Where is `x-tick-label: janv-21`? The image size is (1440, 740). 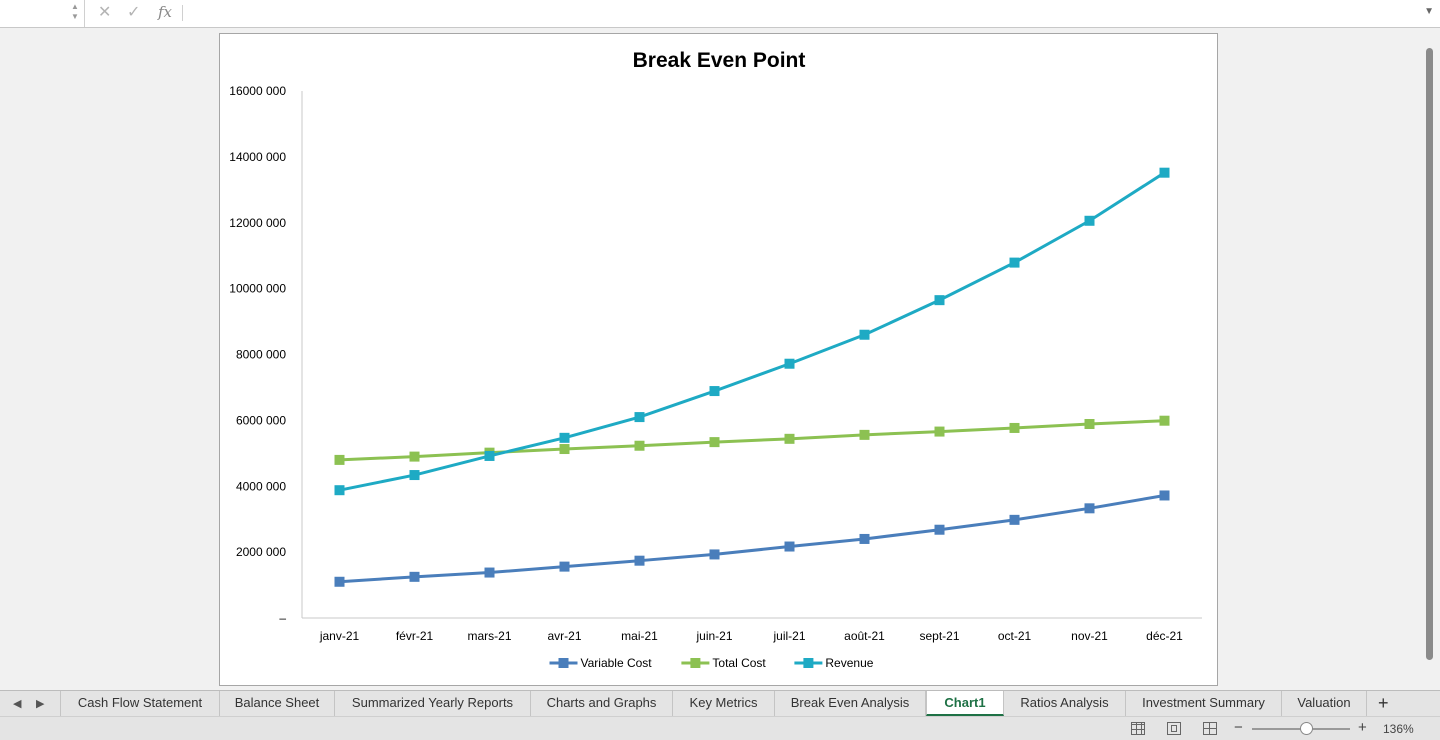 x-tick-label: janv-21 is located at coordinates (339, 636).